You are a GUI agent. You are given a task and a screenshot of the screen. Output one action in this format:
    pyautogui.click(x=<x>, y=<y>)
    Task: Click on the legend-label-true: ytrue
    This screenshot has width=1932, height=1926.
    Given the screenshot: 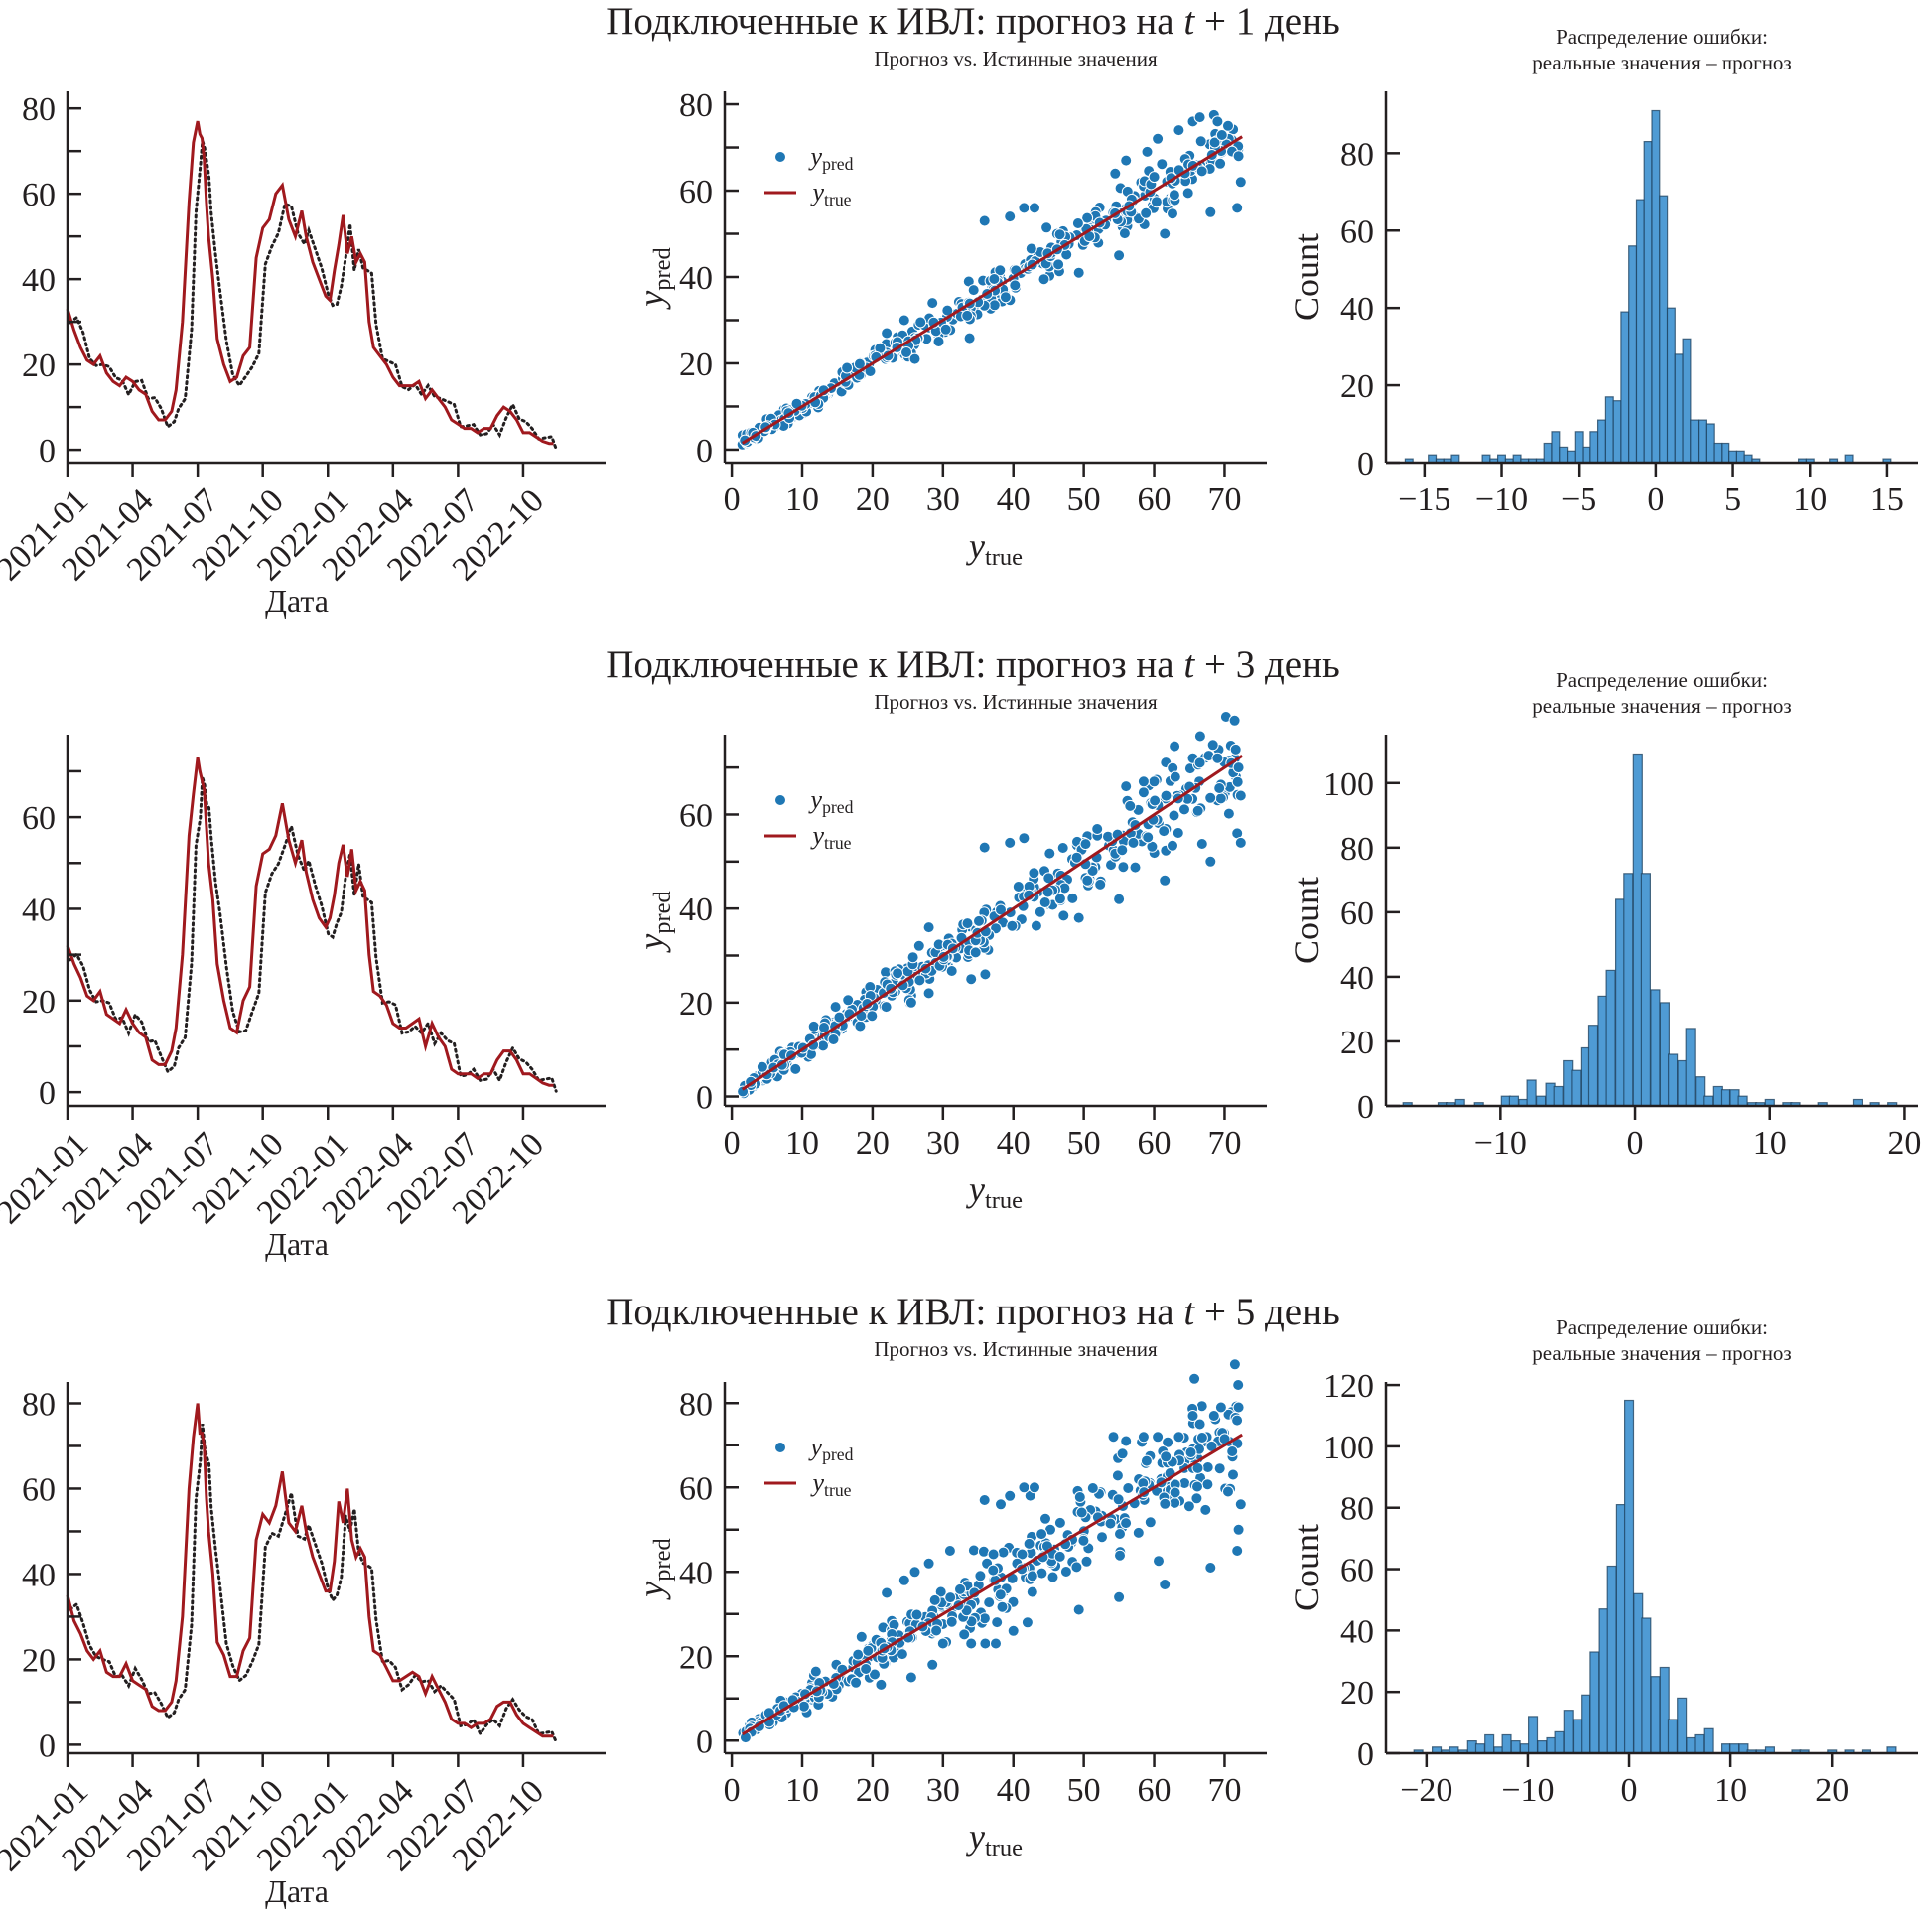 What is the action you would take?
    pyautogui.click(x=830, y=193)
    